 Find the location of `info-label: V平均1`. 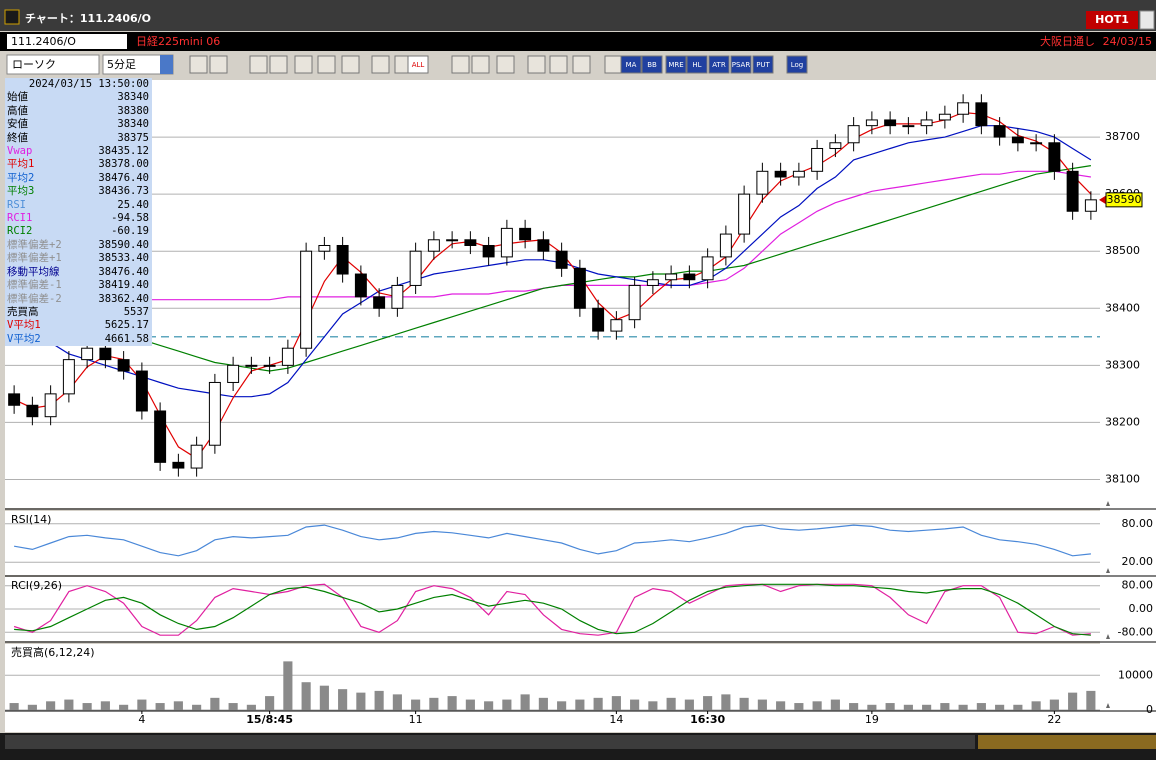

info-label: V平均1 is located at coordinates (24, 325).